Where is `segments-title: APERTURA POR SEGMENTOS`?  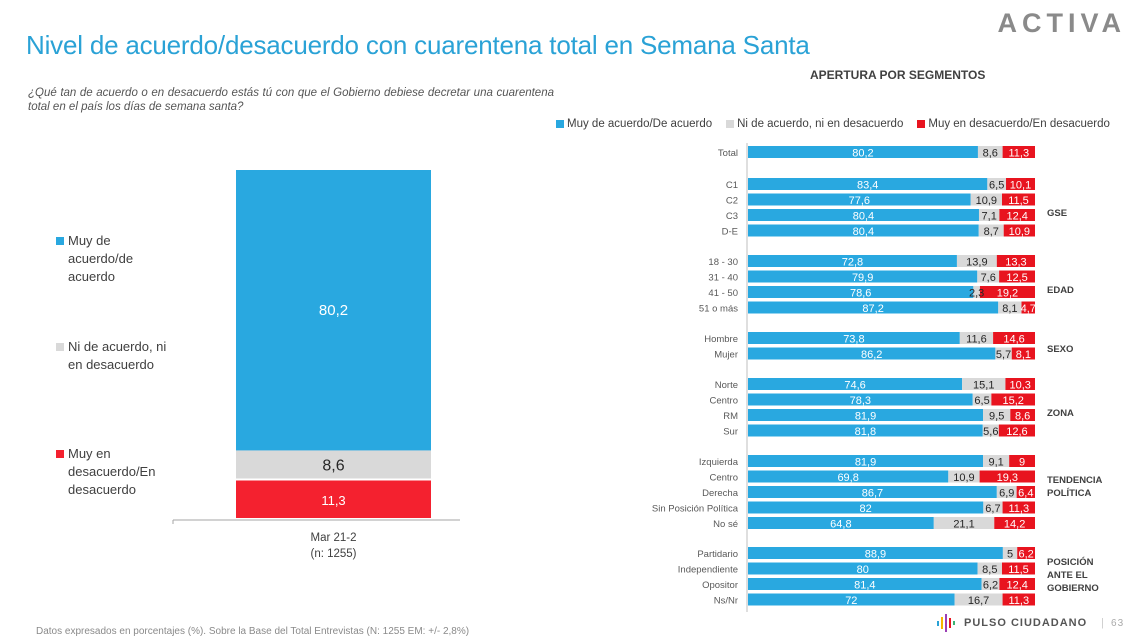
segments-title: APERTURA POR SEGMENTOS is located at coordinates (898, 75).